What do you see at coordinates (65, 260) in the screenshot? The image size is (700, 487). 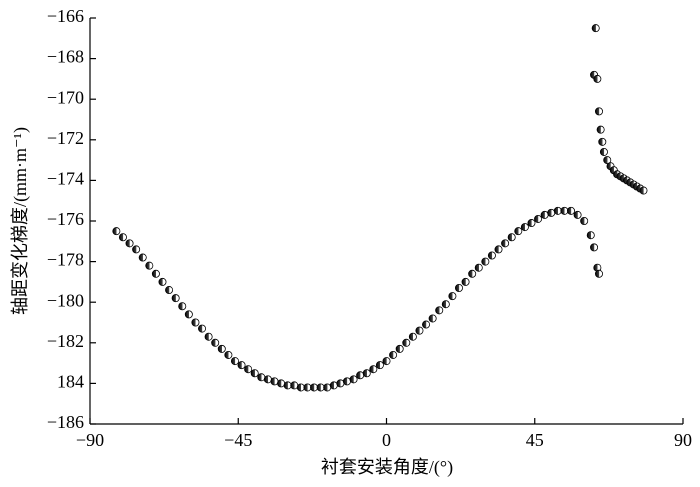 I see `y-tick-label: −178` at bounding box center [65, 260].